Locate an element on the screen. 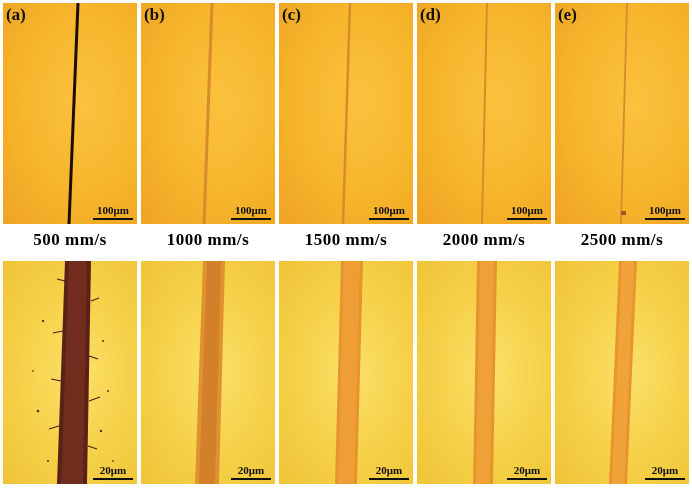 Image resolution: width=692 pixels, height=488 pixels. laser-track-b-zoom is located at coordinates (210, 372).